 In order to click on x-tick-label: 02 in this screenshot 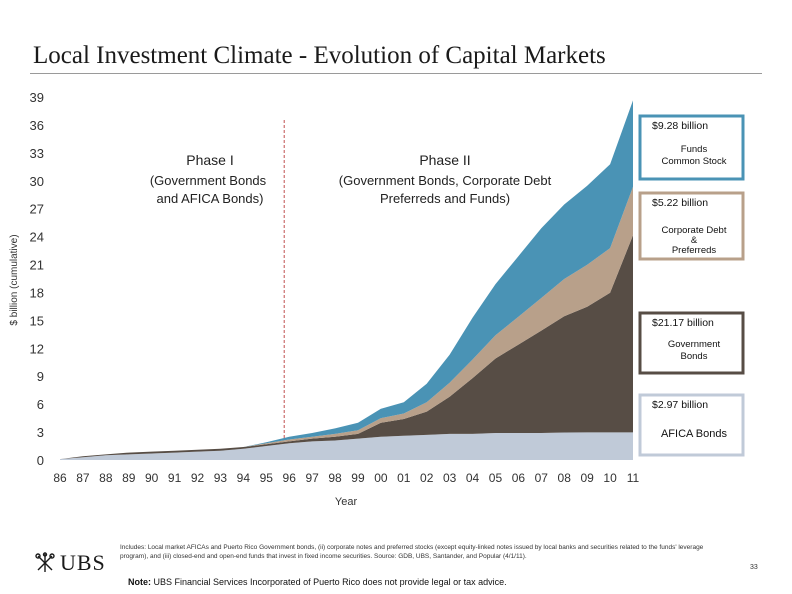, I will do `click(427, 478)`.